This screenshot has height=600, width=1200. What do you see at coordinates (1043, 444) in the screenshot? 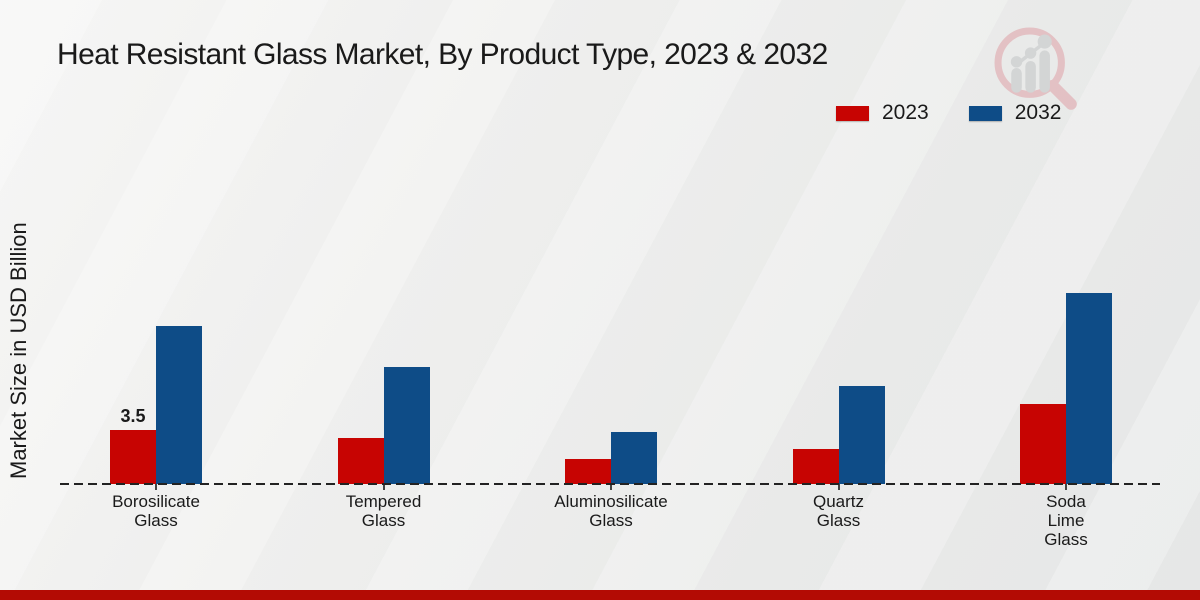
I see `bar-2023-soda-lime-glass` at bounding box center [1043, 444].